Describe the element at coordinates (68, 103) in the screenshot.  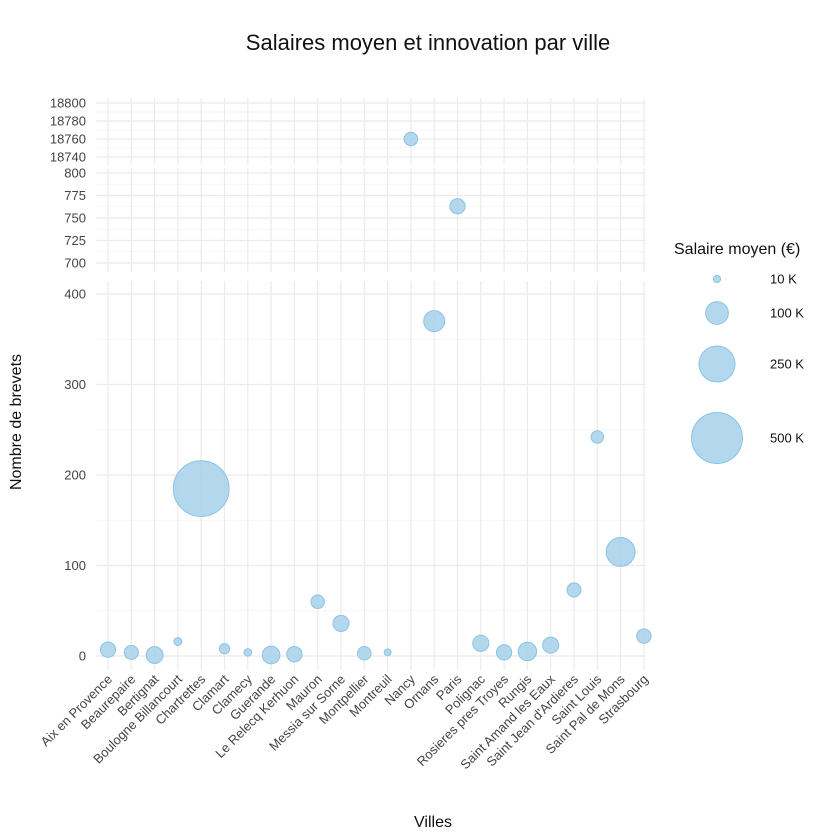
I see `y-tick-label: 18800` at that location.